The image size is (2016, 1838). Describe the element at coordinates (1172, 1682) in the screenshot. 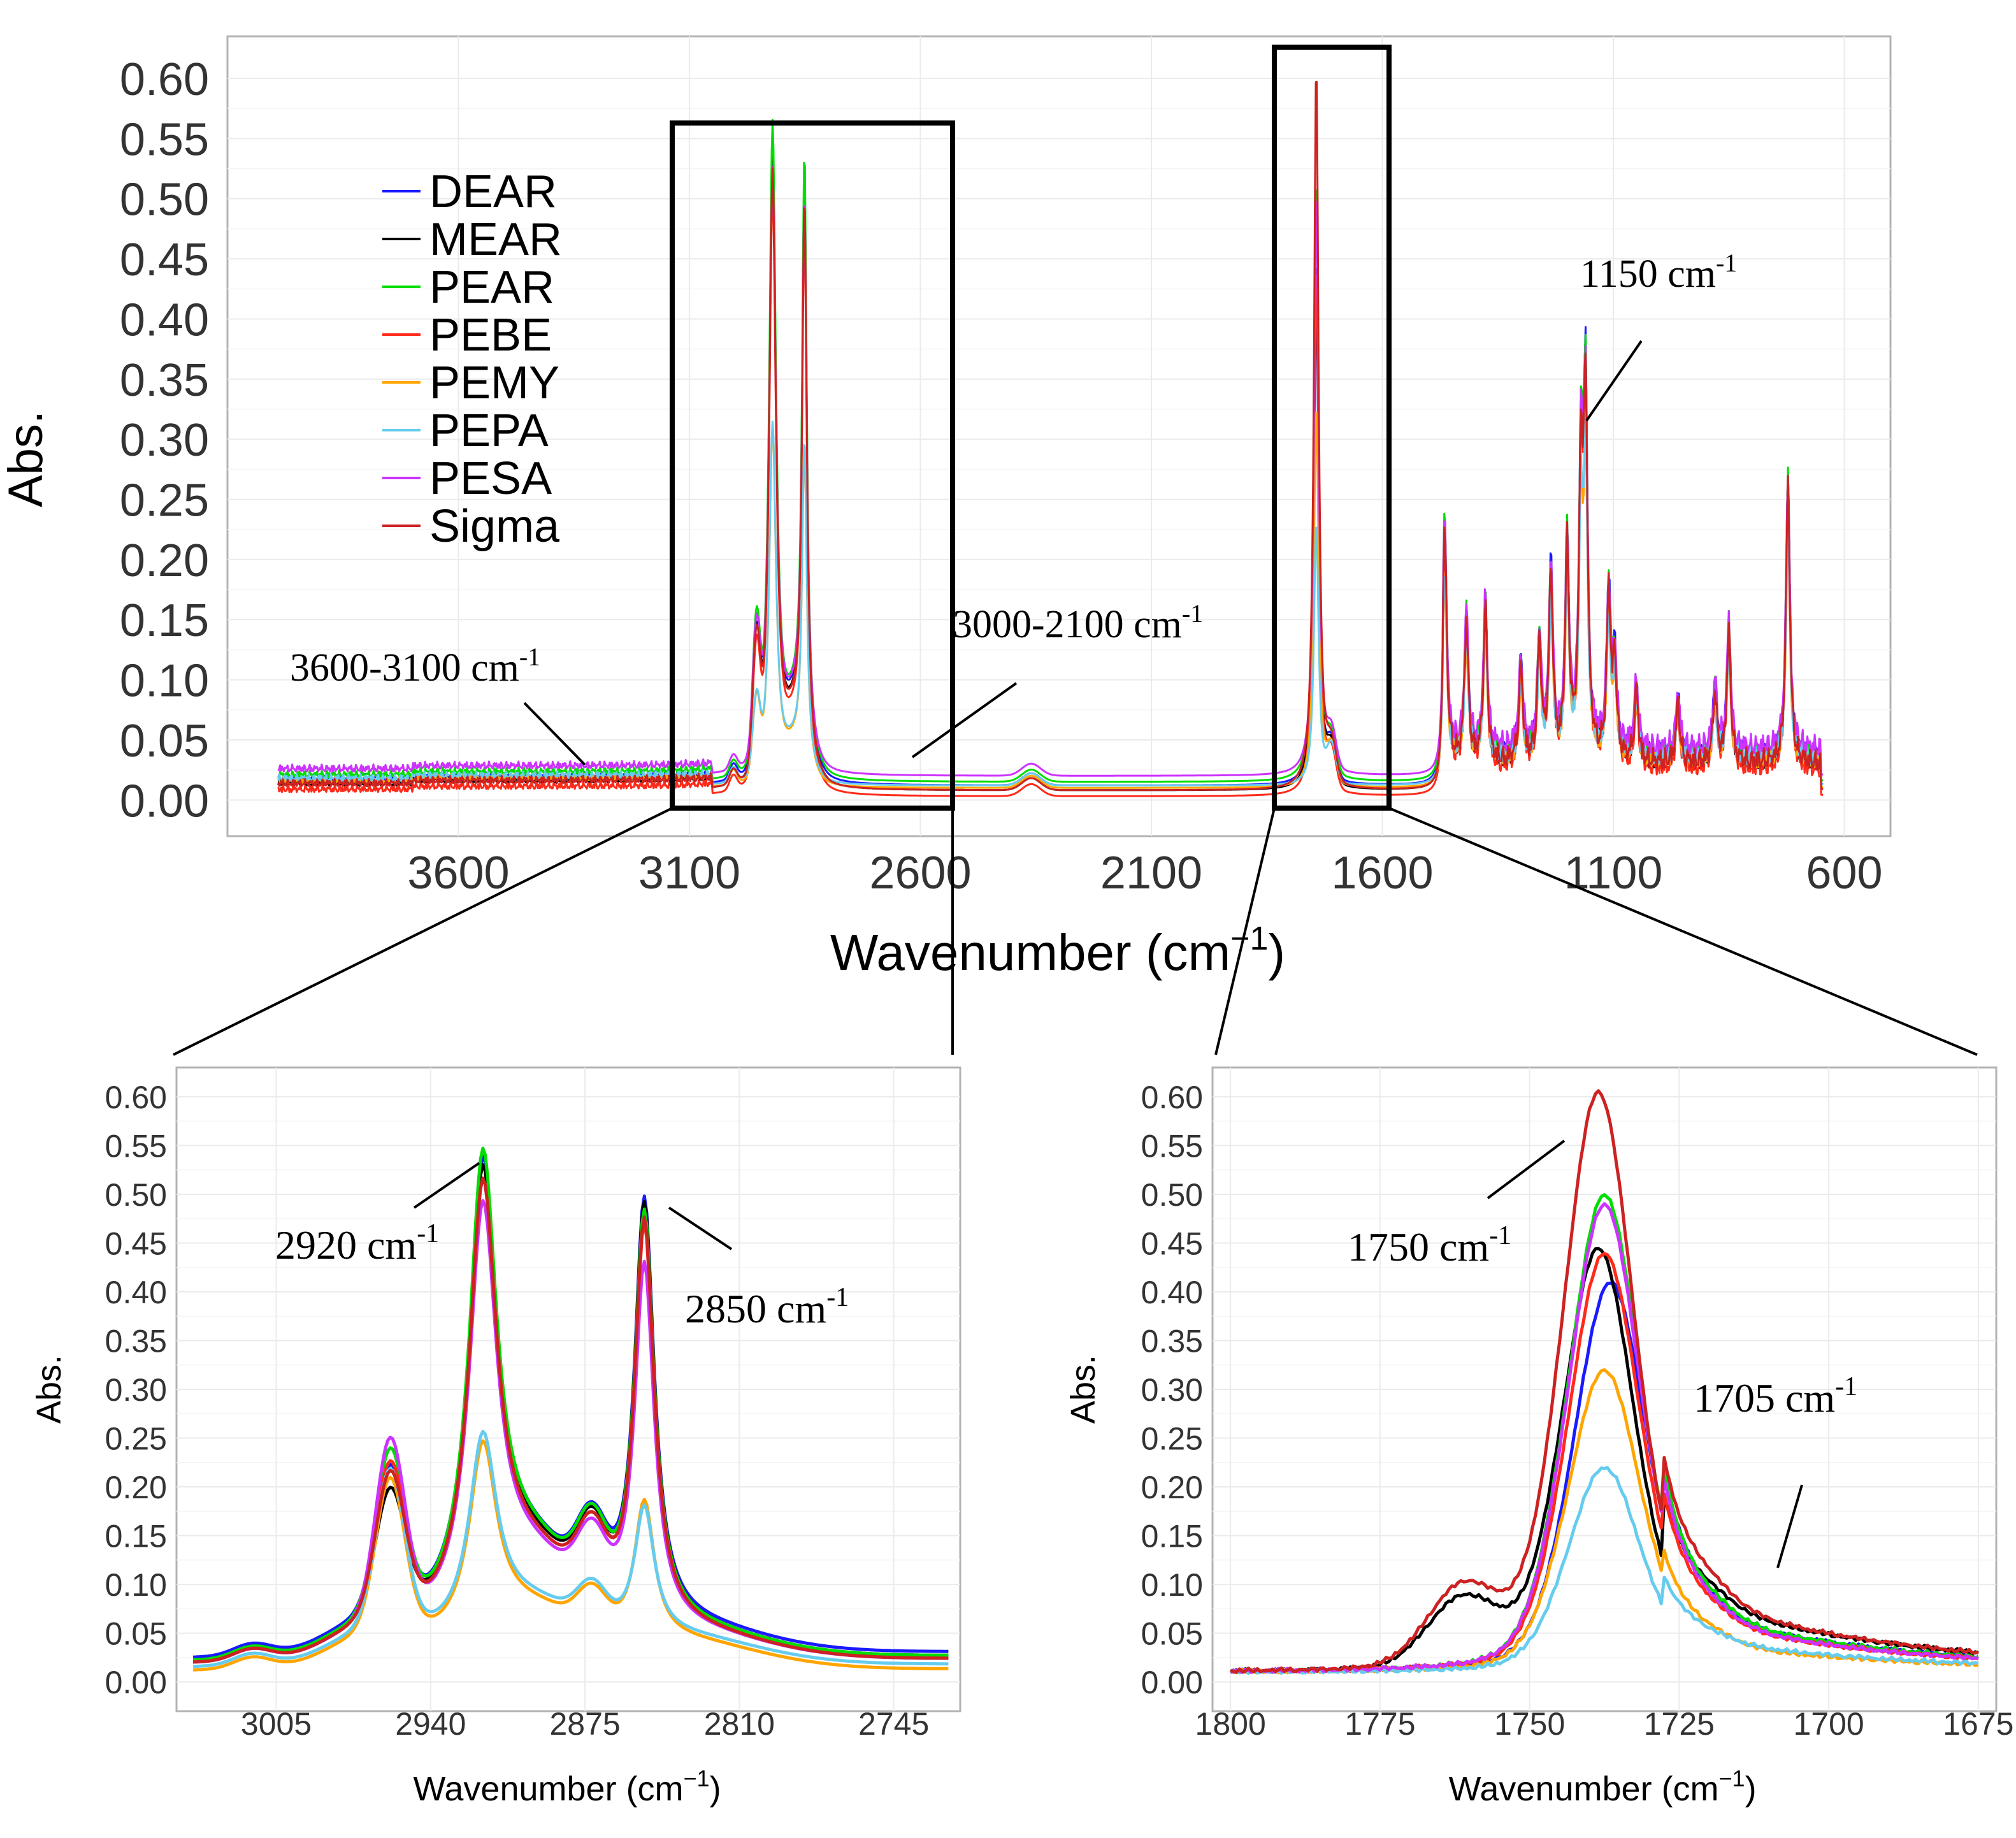

I see `zoom-co-y-tick-label: 0.00` at that location.